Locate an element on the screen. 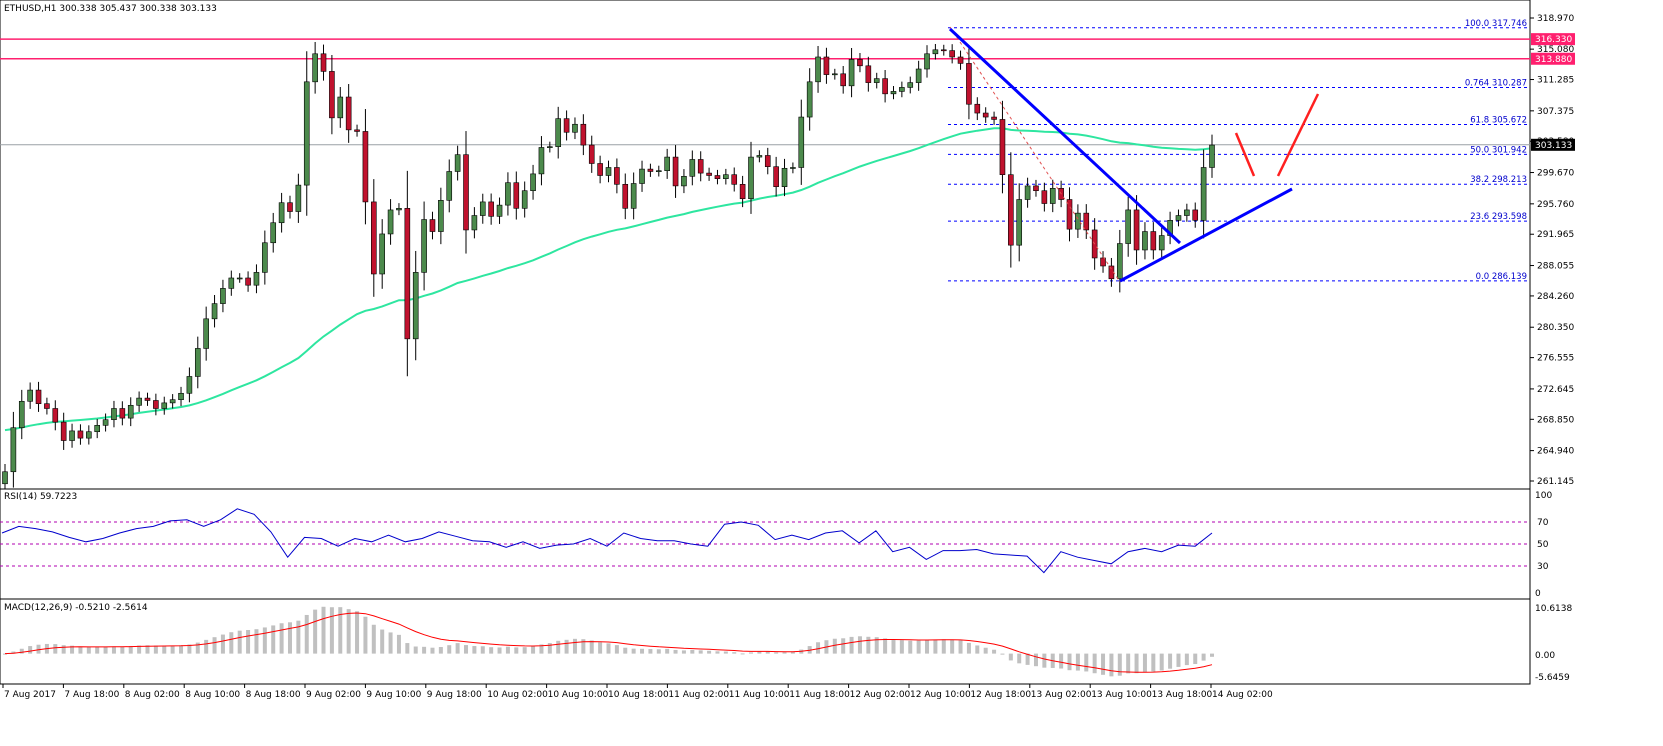 This screenshot has height=746, width=1663. fib-level-label: 23.6 293.598 is located at coordinates (1498, 217).